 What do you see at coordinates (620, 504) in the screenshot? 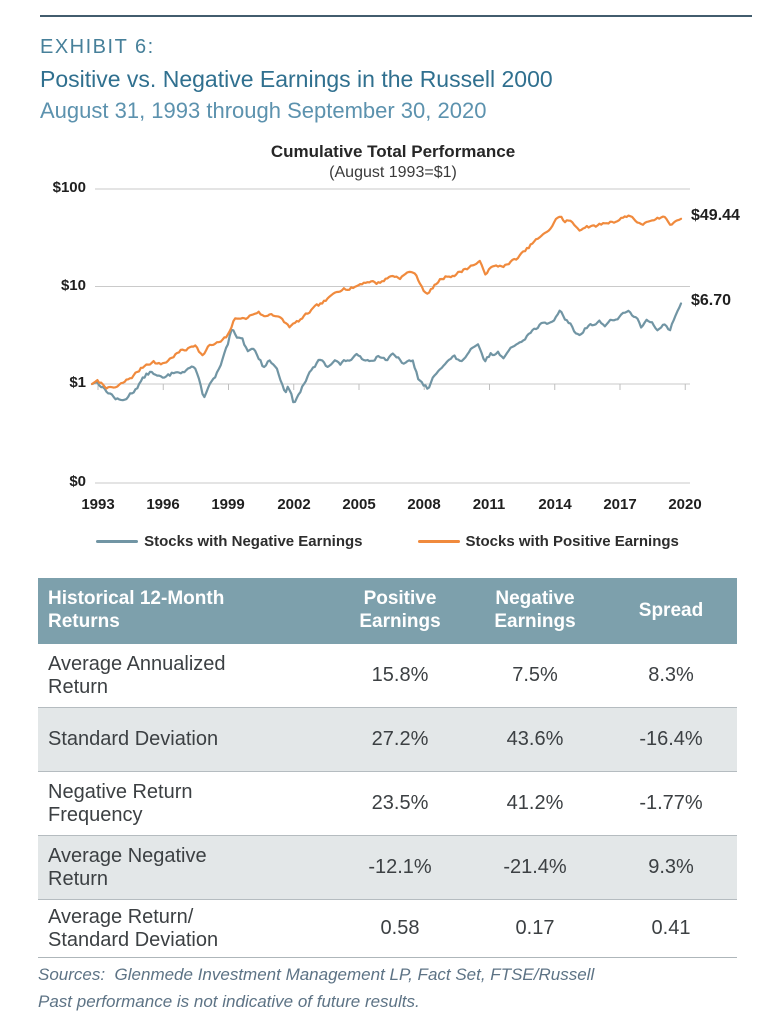
I see `x-axis-label-2017: 2017` at bounding box center [620, 504].